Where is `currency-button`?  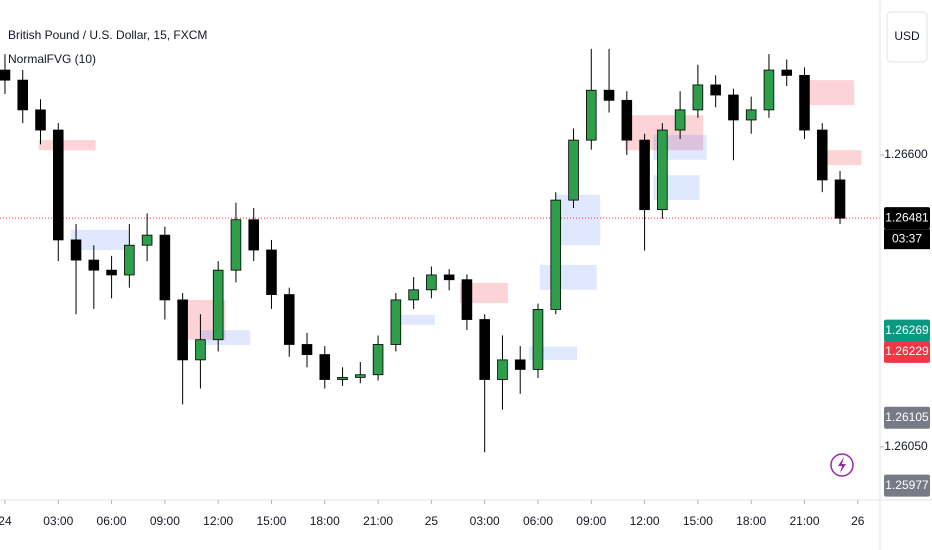 currency-button is located at coordinates (907, 37).